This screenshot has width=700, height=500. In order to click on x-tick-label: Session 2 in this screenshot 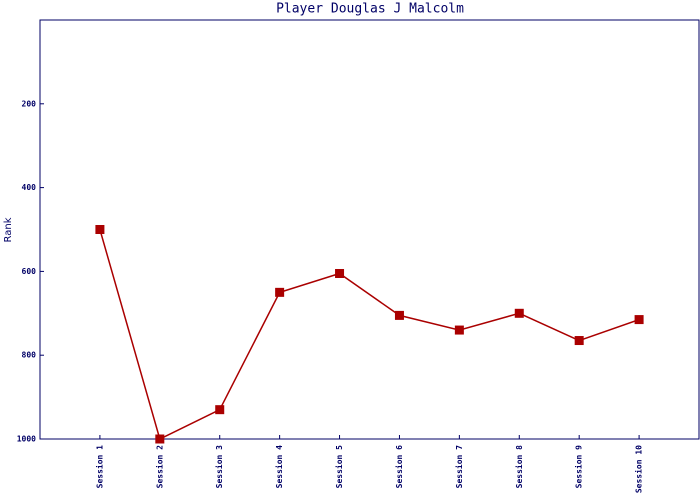, I will do `click(159, 467)`.